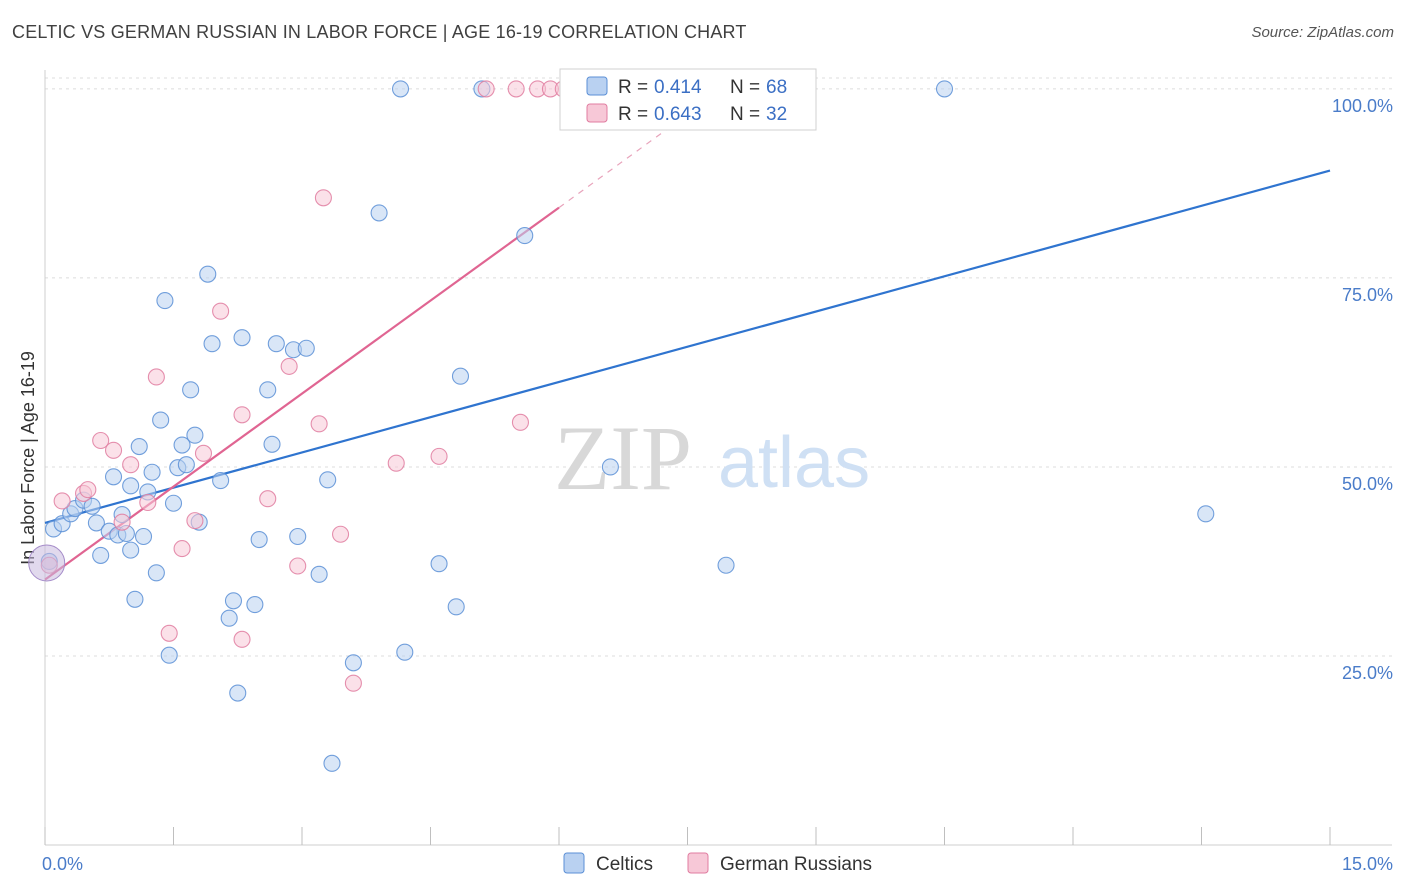 This screenshot has height=892, width=1406. Describe the element at coordinates (597, 86) in the screenshot. I see `legend-swatch-celtics` at that location.